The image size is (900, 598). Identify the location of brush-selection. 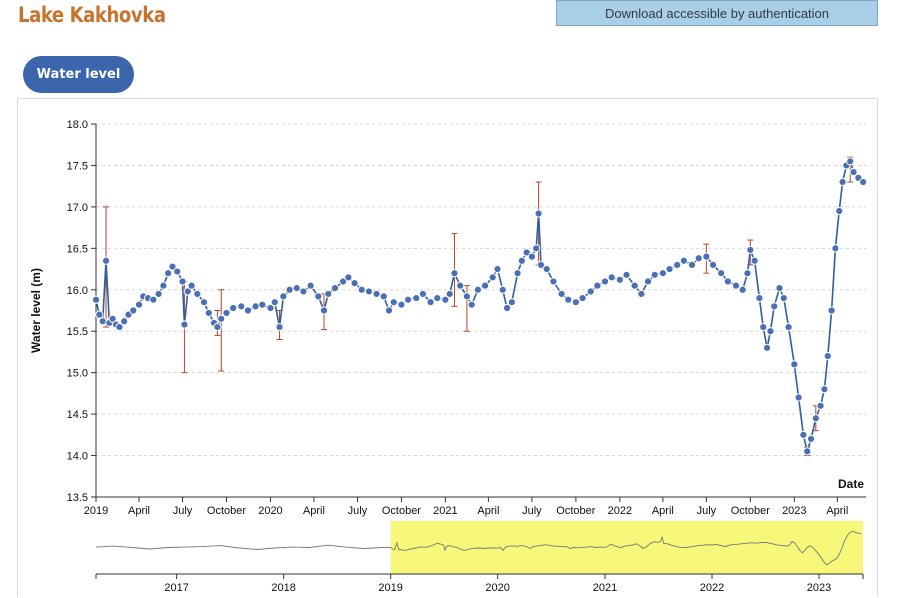
(626, 547).